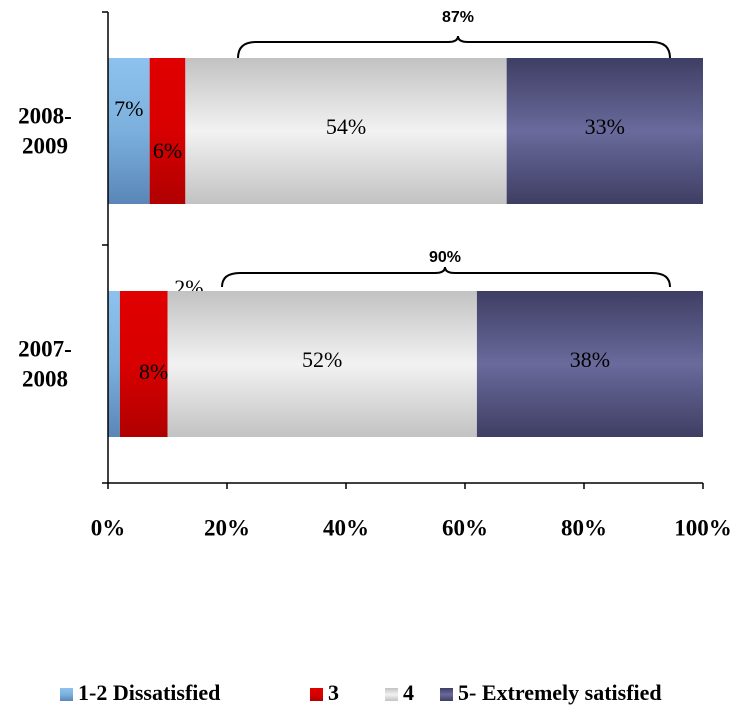 Image resolution: width=741 pixels, height=714 pixels. I want to click on brace-annotation-label: 90%, so click(445, 257).